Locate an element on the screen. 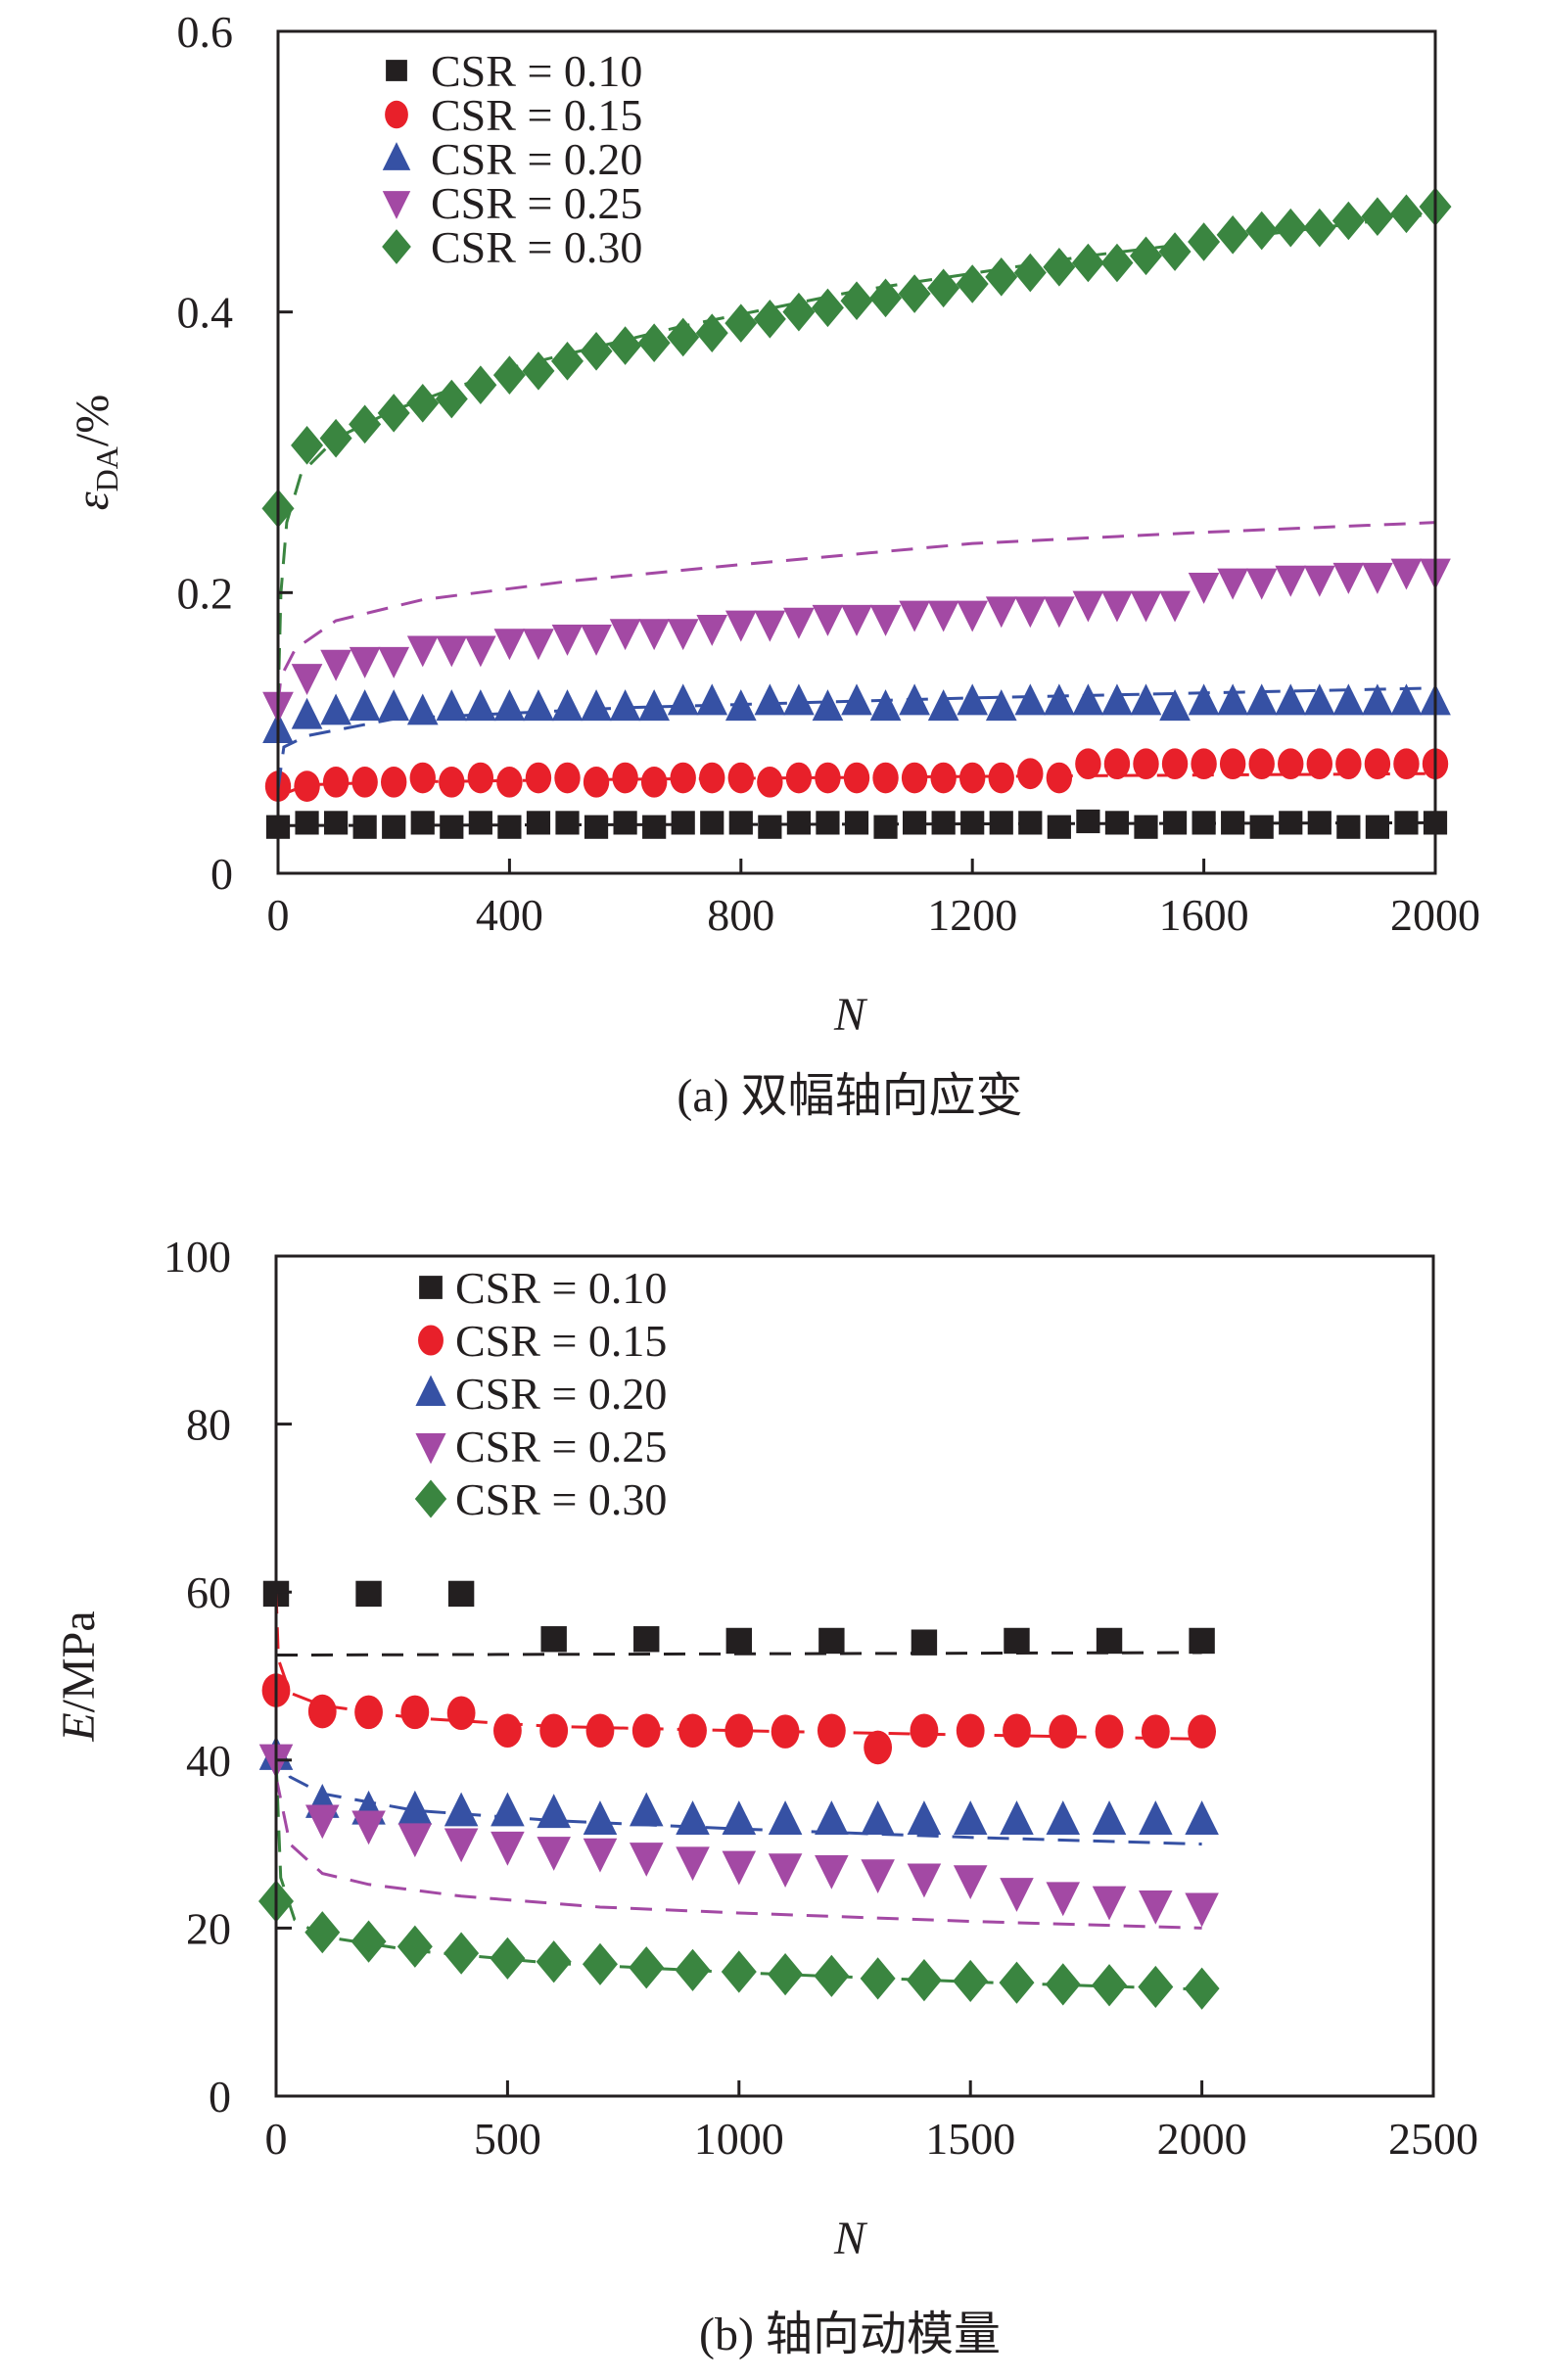 This screenshot has height=2380, width=1542. legend-label: CSR = 0.30 is located at coordinates (536, 247).